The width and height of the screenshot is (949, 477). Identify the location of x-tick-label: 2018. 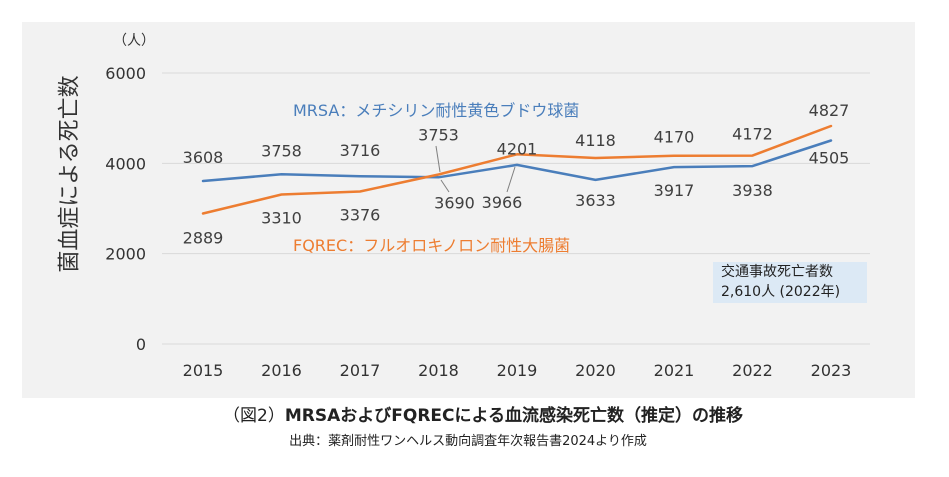
(438, 370).